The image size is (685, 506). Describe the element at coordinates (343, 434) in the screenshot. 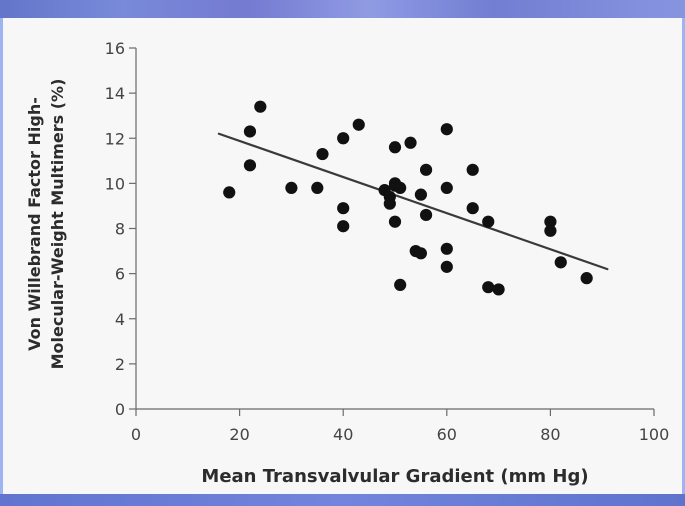

I see `x-tick-label: 40` at that location.